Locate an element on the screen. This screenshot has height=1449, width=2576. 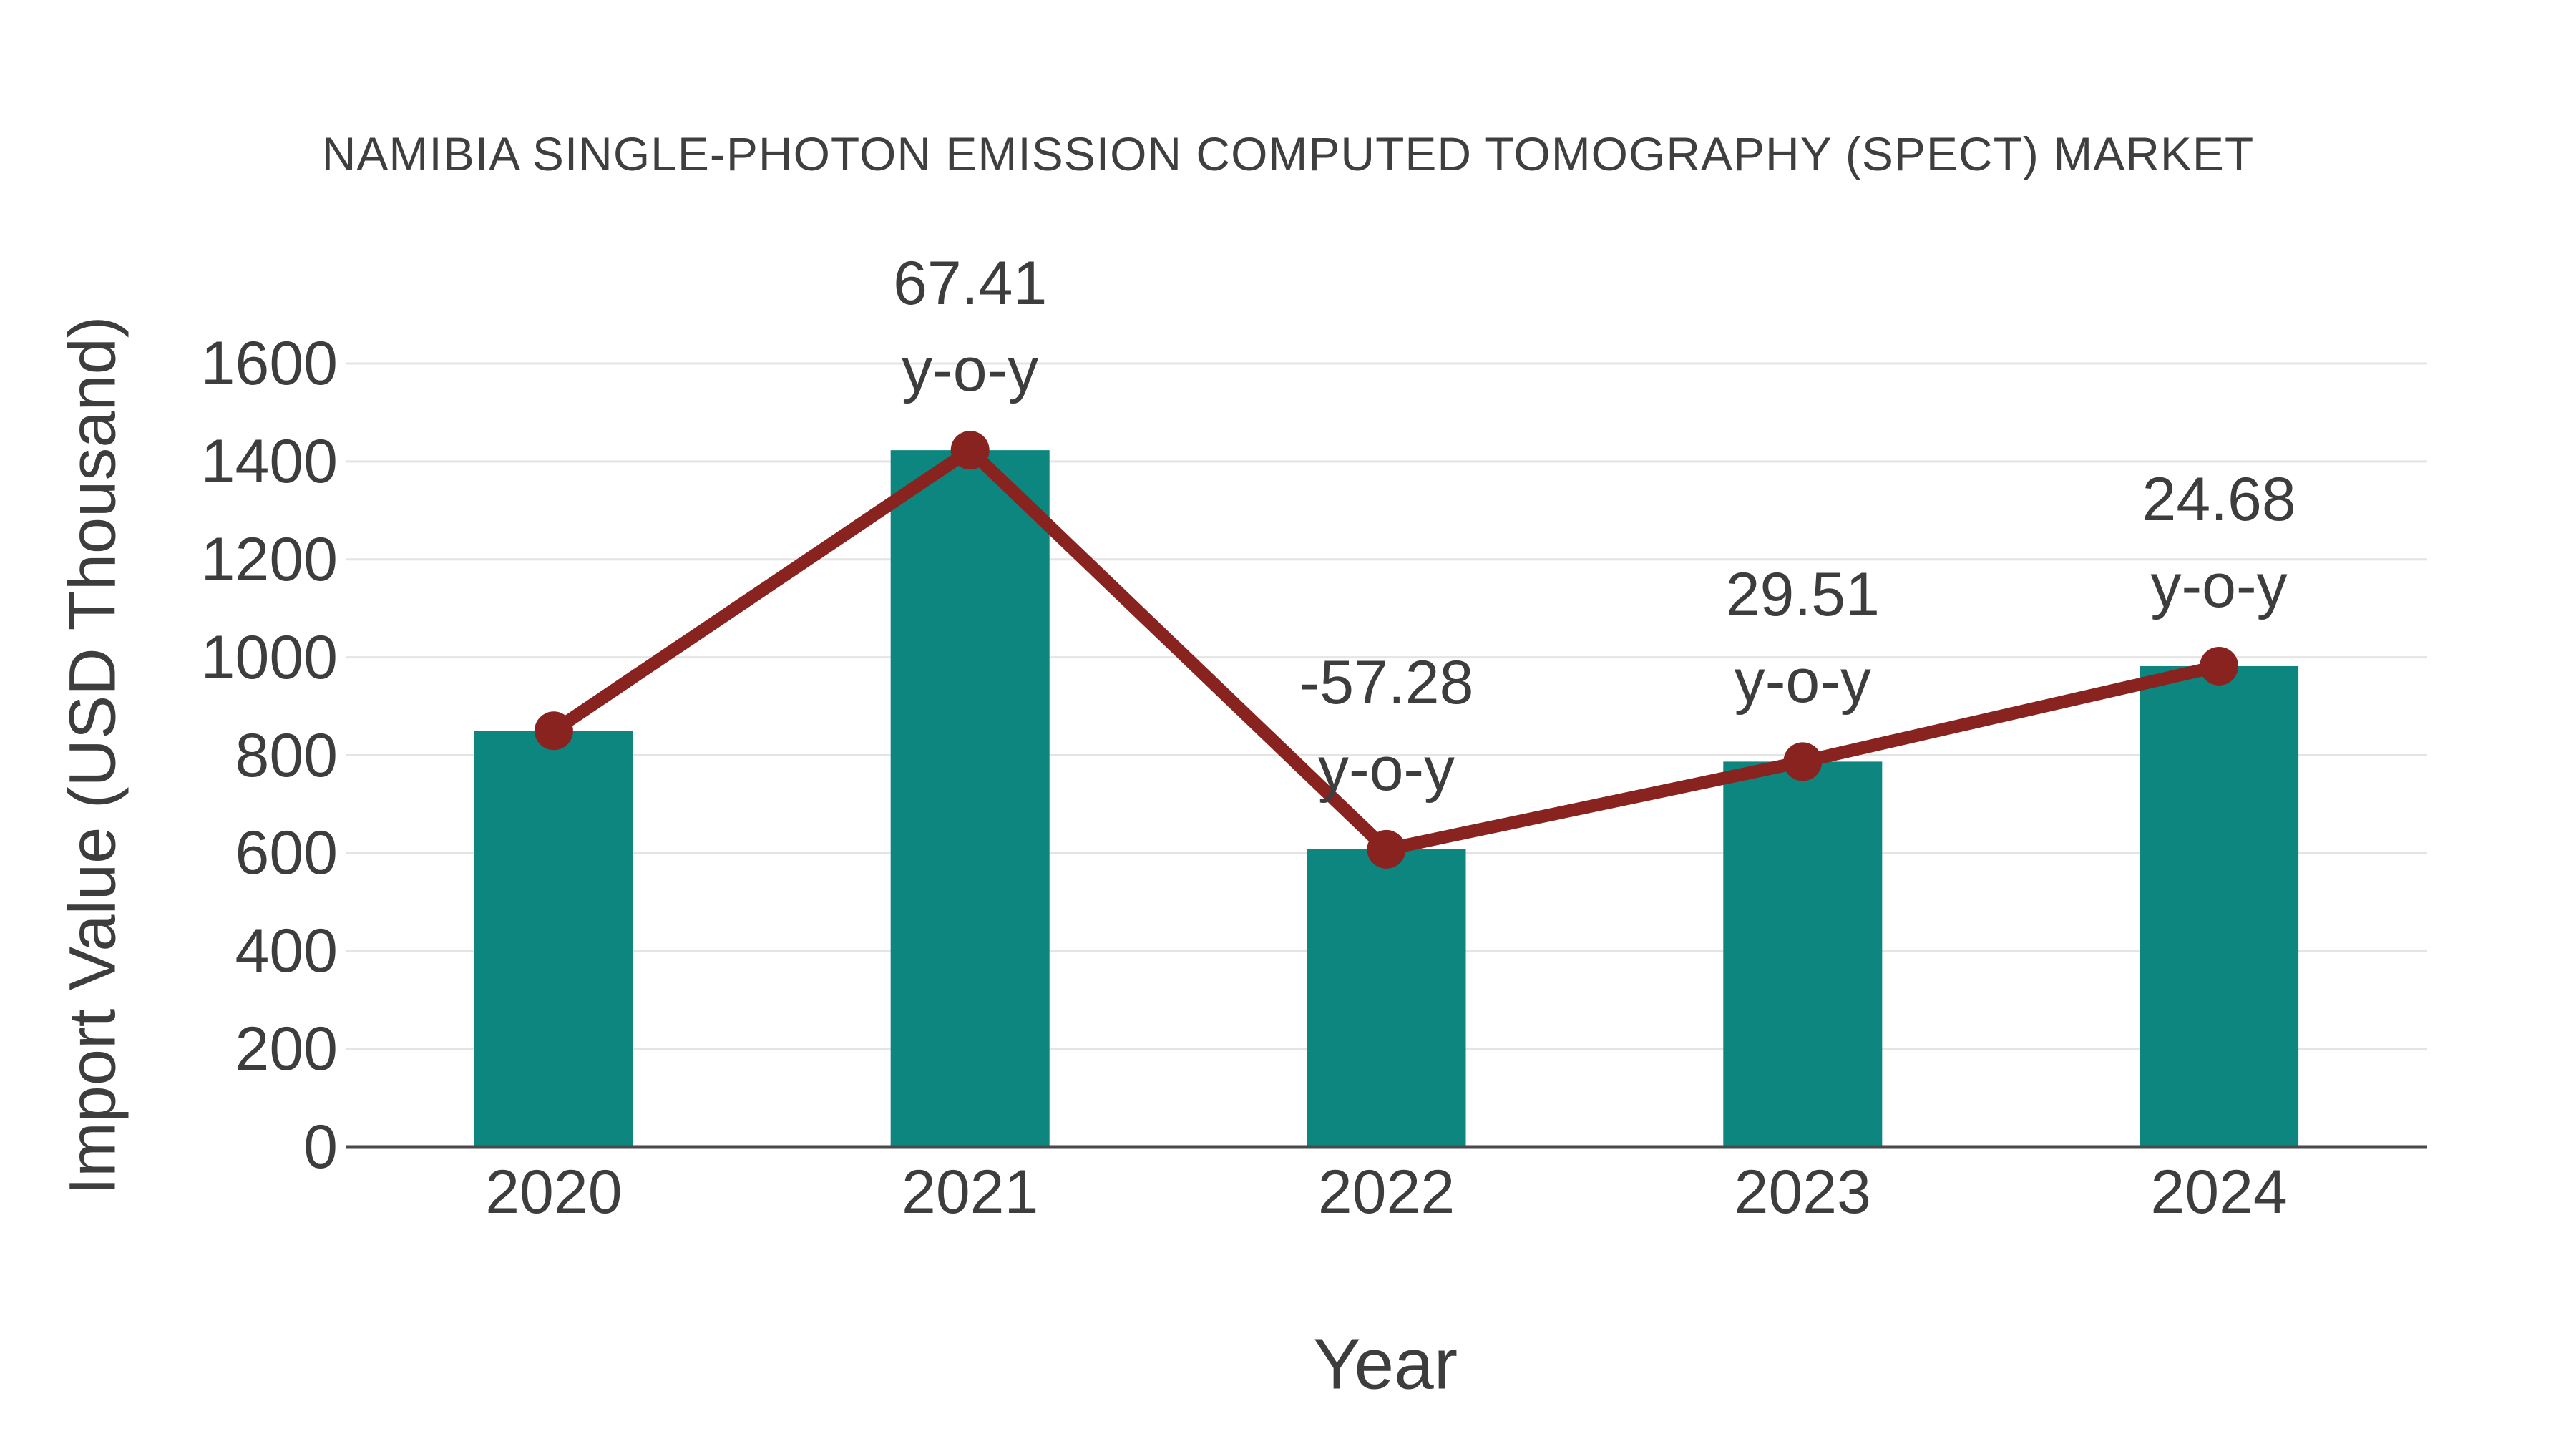
bar-2022 is located at coordinates (1386, 998).